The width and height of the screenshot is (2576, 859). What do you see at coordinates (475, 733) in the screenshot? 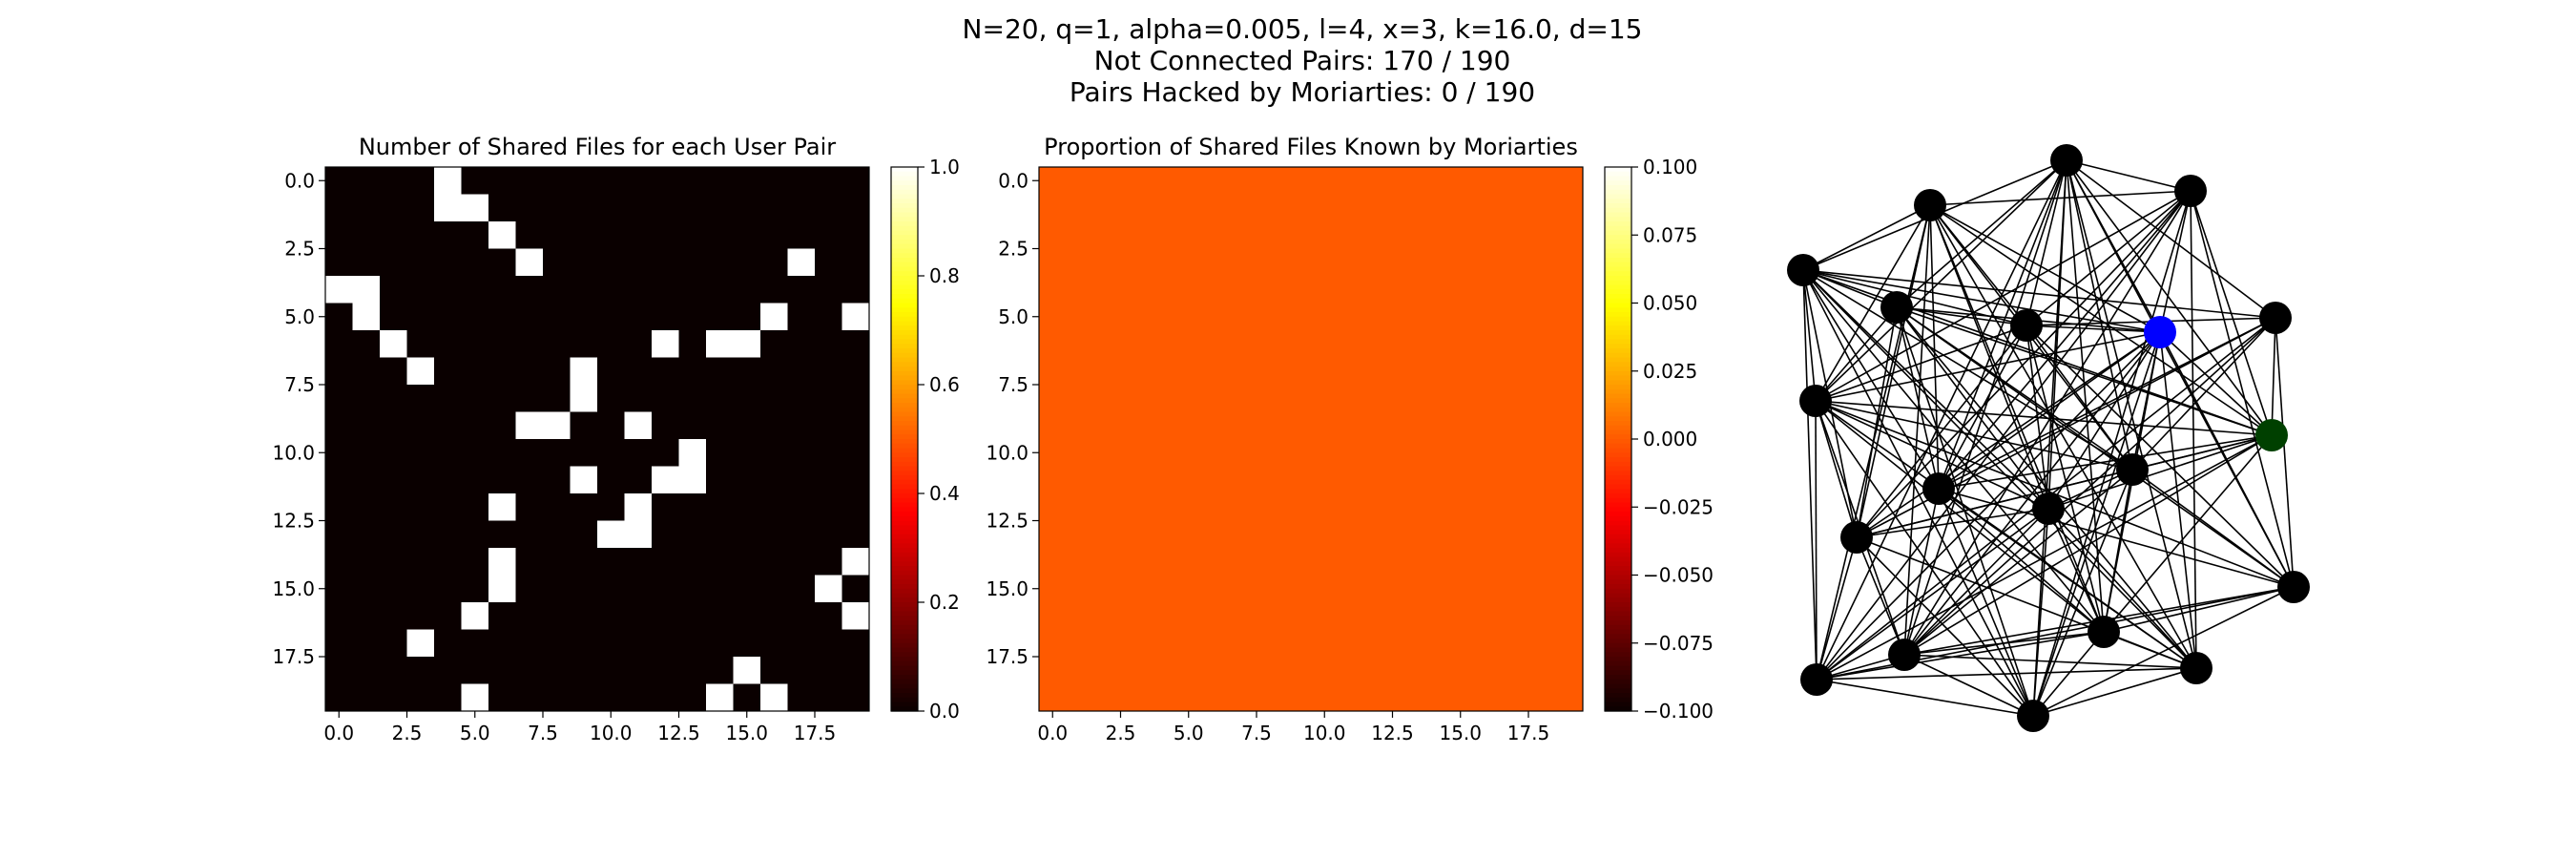
I see `x-tick-label: 5.0` at bounding box center [475, 733].